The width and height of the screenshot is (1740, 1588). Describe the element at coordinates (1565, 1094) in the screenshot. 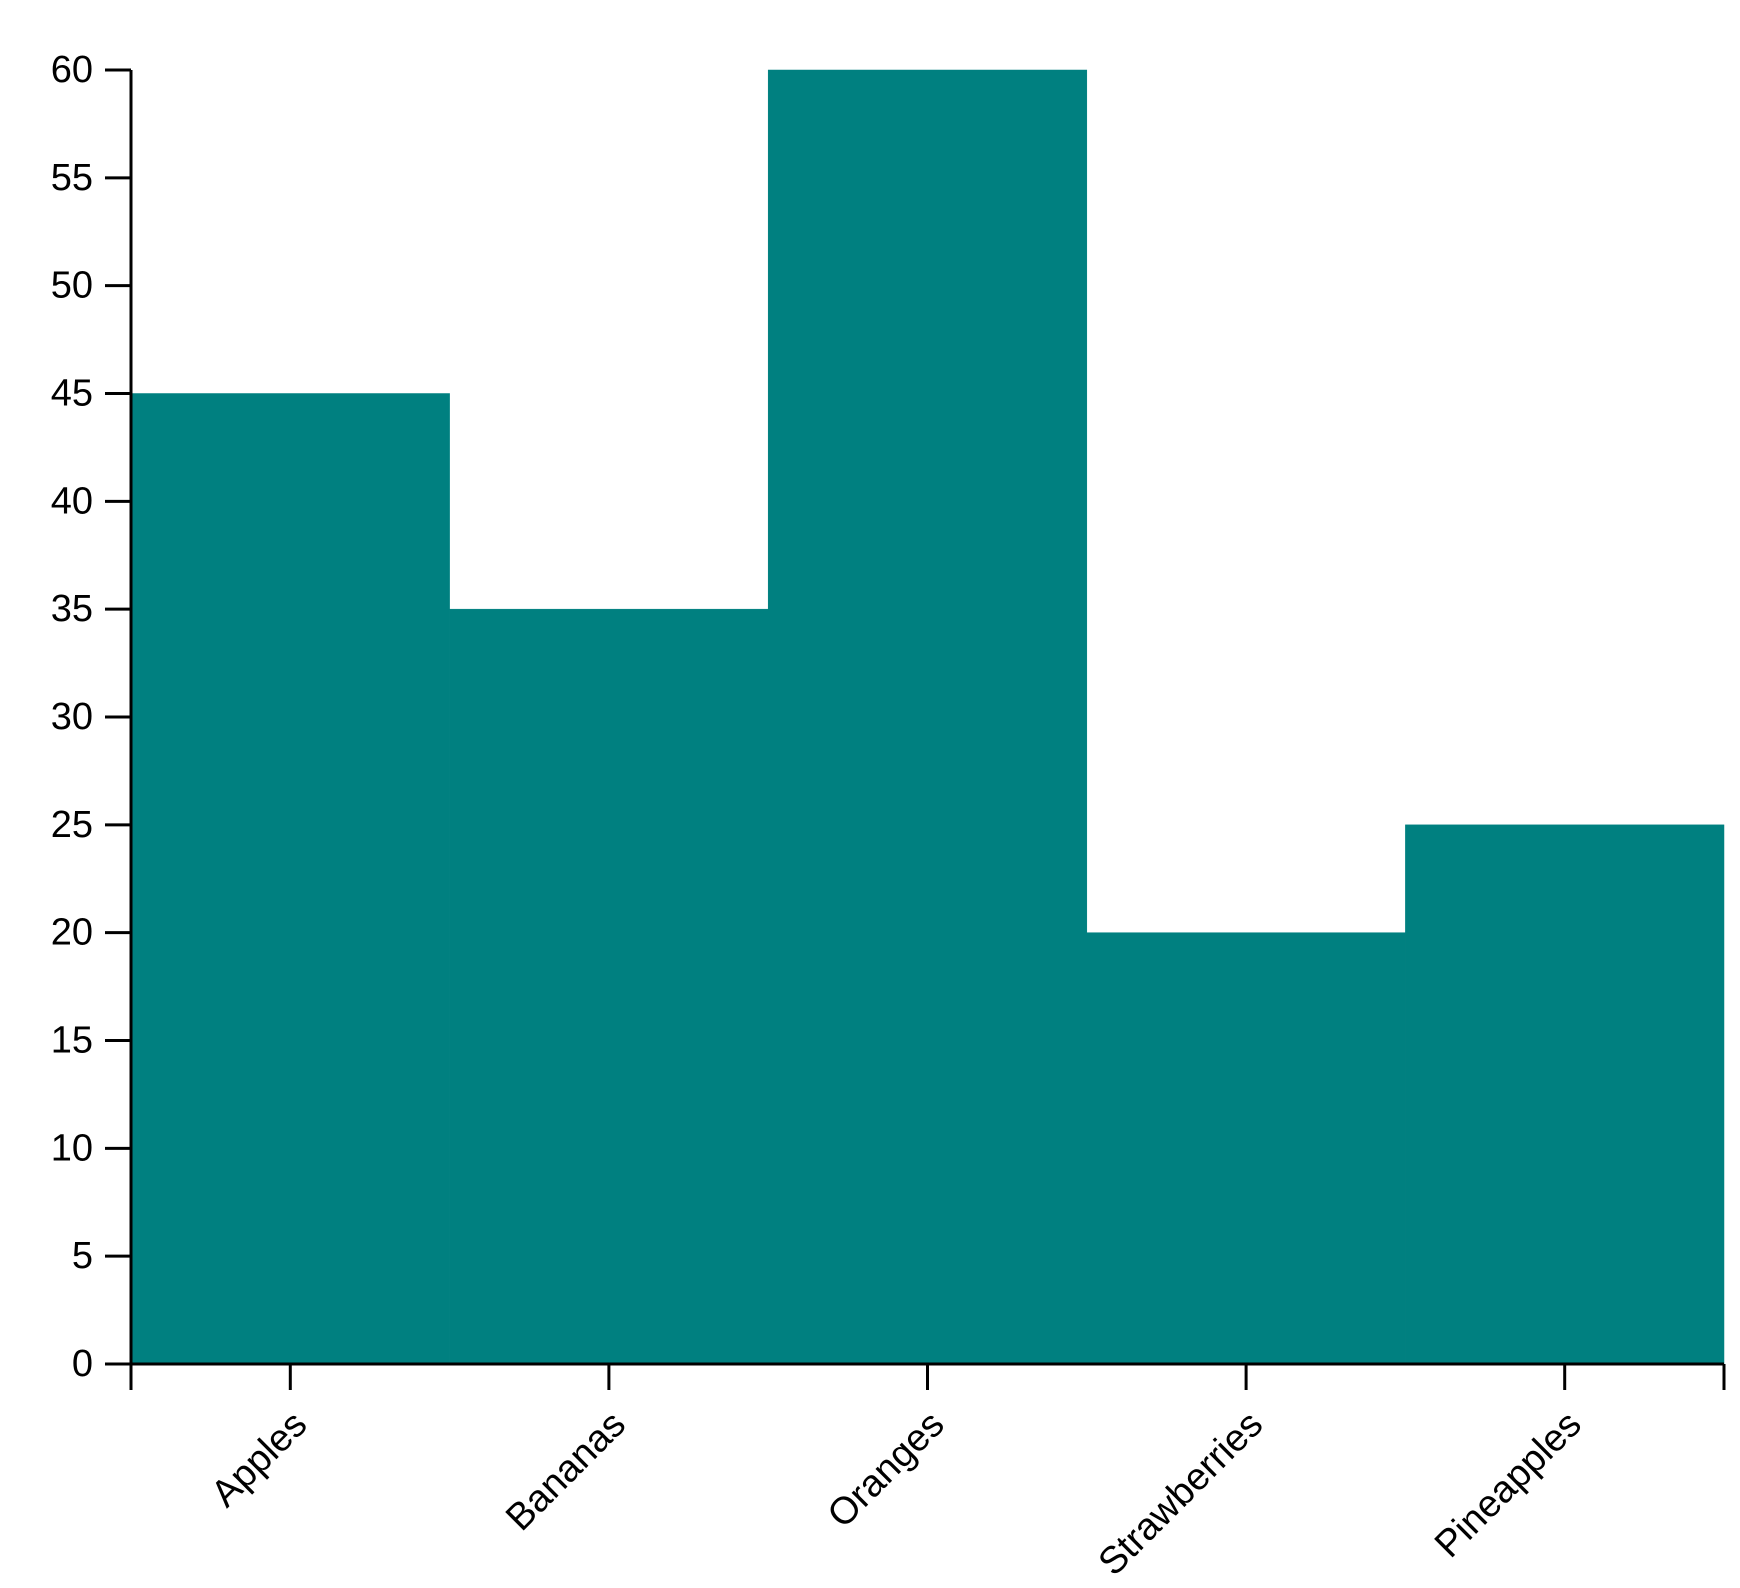

I see `bar-pineapples` at that location.